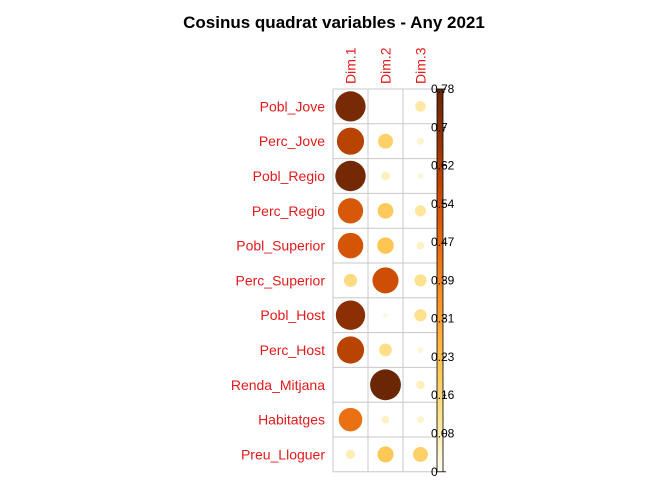  What do you see at coordinates (350, 454) in the screenshot?
I see `cell-circle-Preu_Lloguer-Dim.1` at bounding box center [350, 454].